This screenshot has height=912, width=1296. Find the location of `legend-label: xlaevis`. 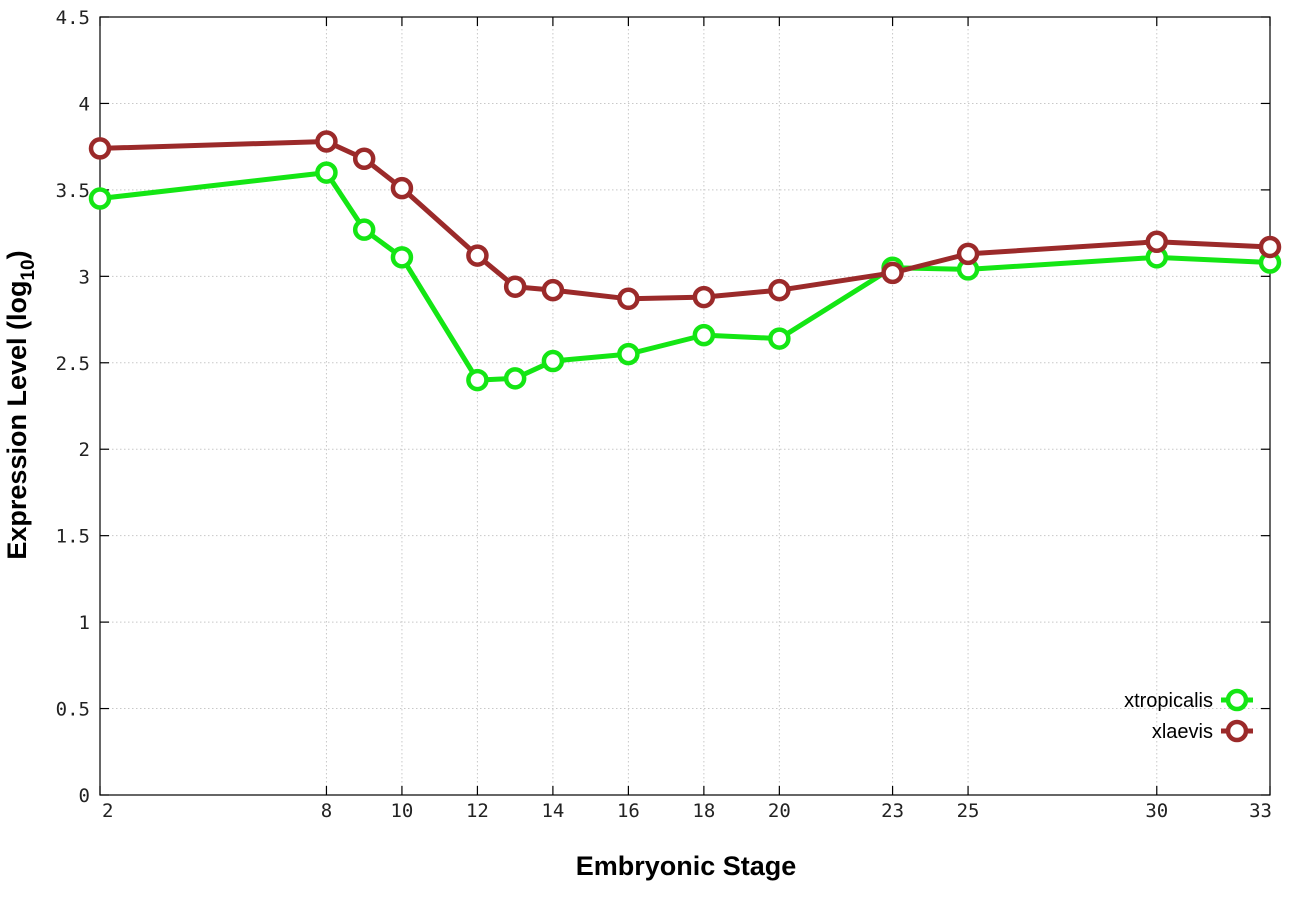

legend-label: xlaevis is located at coordinates (1182, 732).